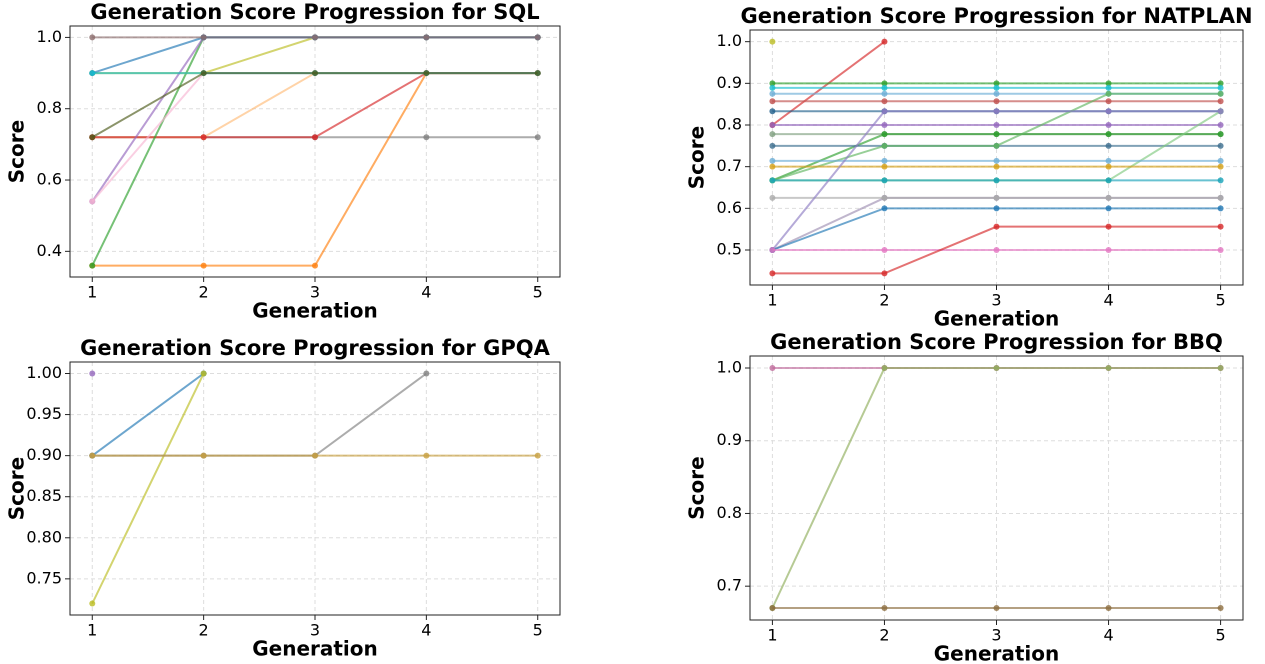  What do you see at coordinates (729, 249) in the screenshot?
I see `y-tick-label: 0.5` at bounding box center [729, 249].